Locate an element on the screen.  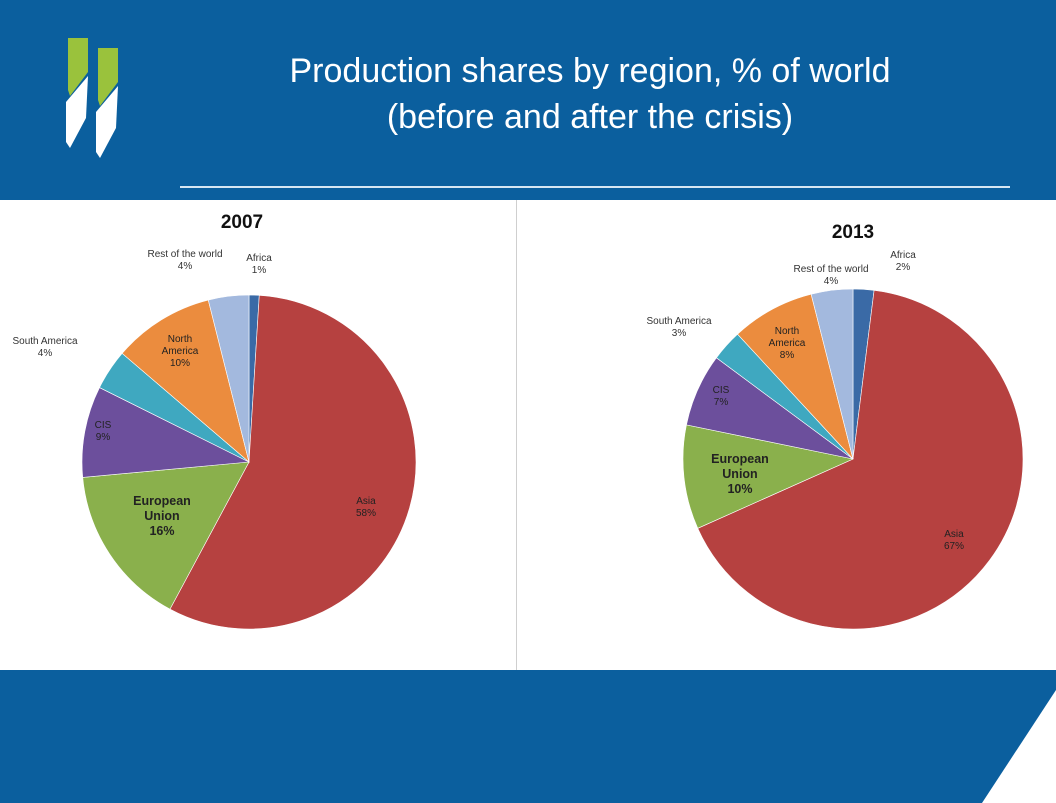
chart-title: 2013 is located at coordinates (853, 232).